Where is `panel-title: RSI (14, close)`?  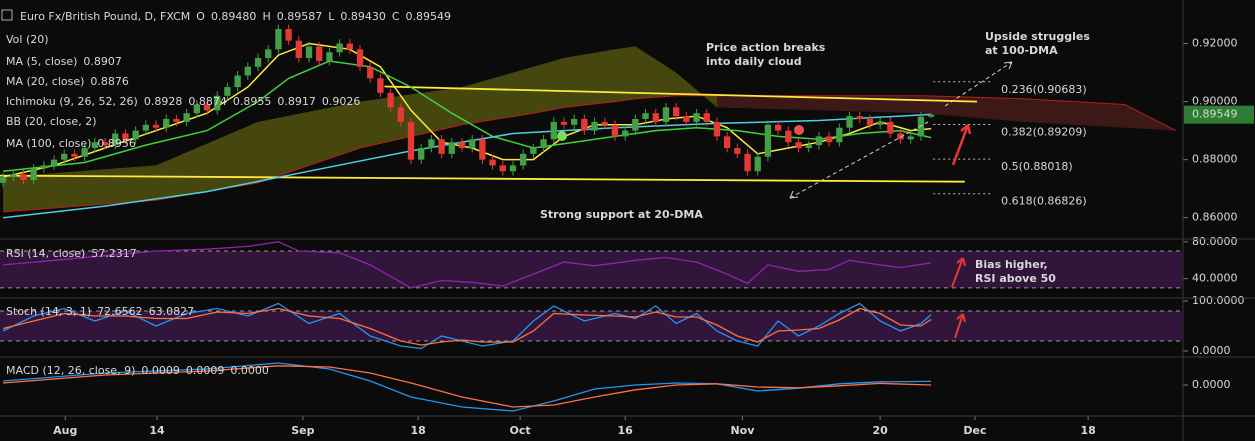
panel-title: RSI (14, close) is located at coordinates (45, 253).